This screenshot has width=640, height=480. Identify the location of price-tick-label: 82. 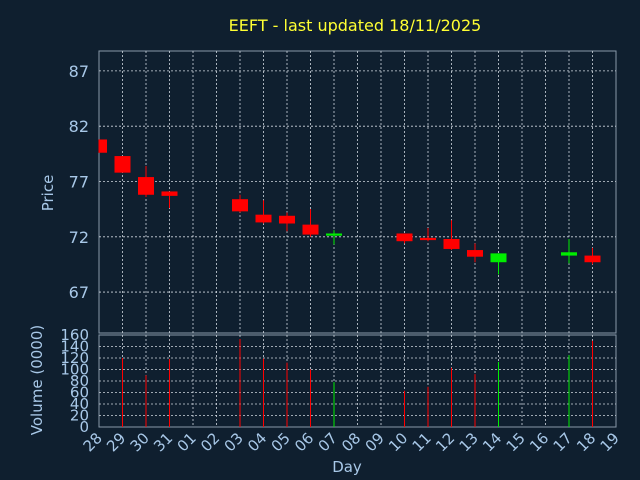
(79, 126).